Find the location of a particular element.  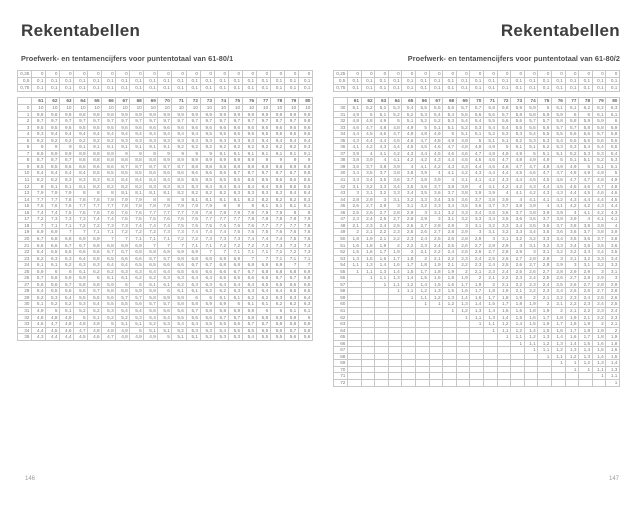

grade-cell: 4,4 is located at coordinates (53, 337).